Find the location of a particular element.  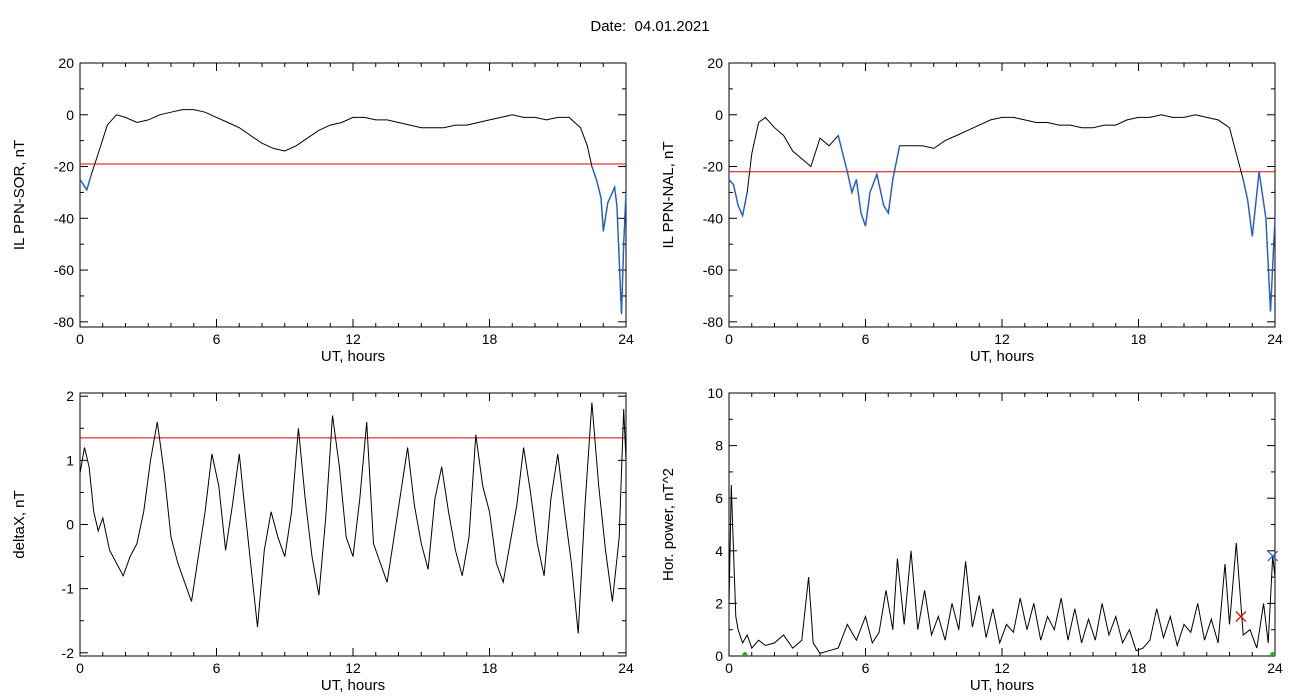

y-tick-label: 8 is located at coordinates (719, 446).